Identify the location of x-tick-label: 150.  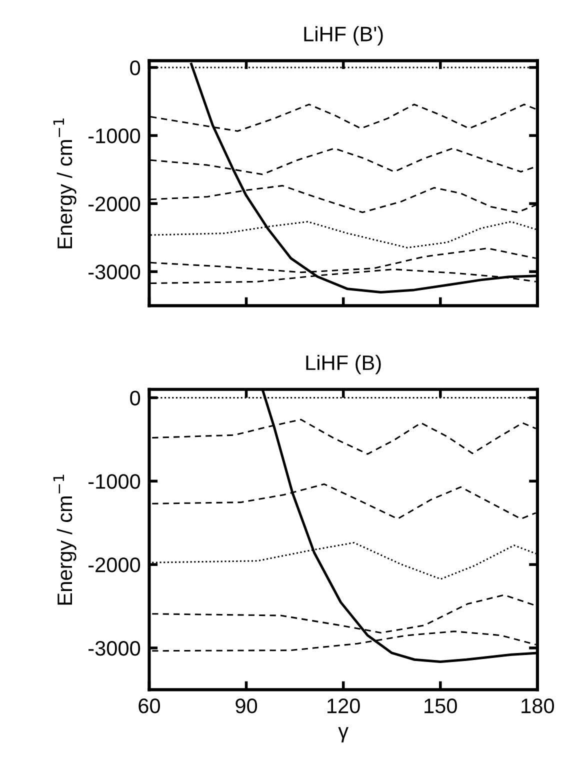
(440, 706).